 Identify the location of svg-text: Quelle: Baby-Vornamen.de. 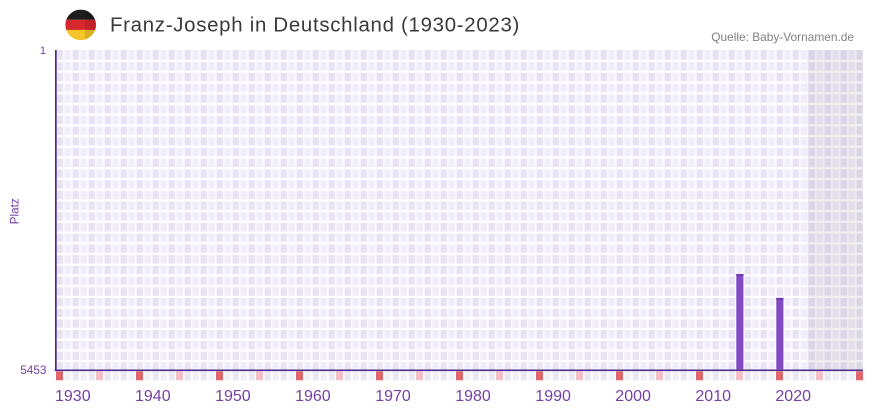
(782, 37).